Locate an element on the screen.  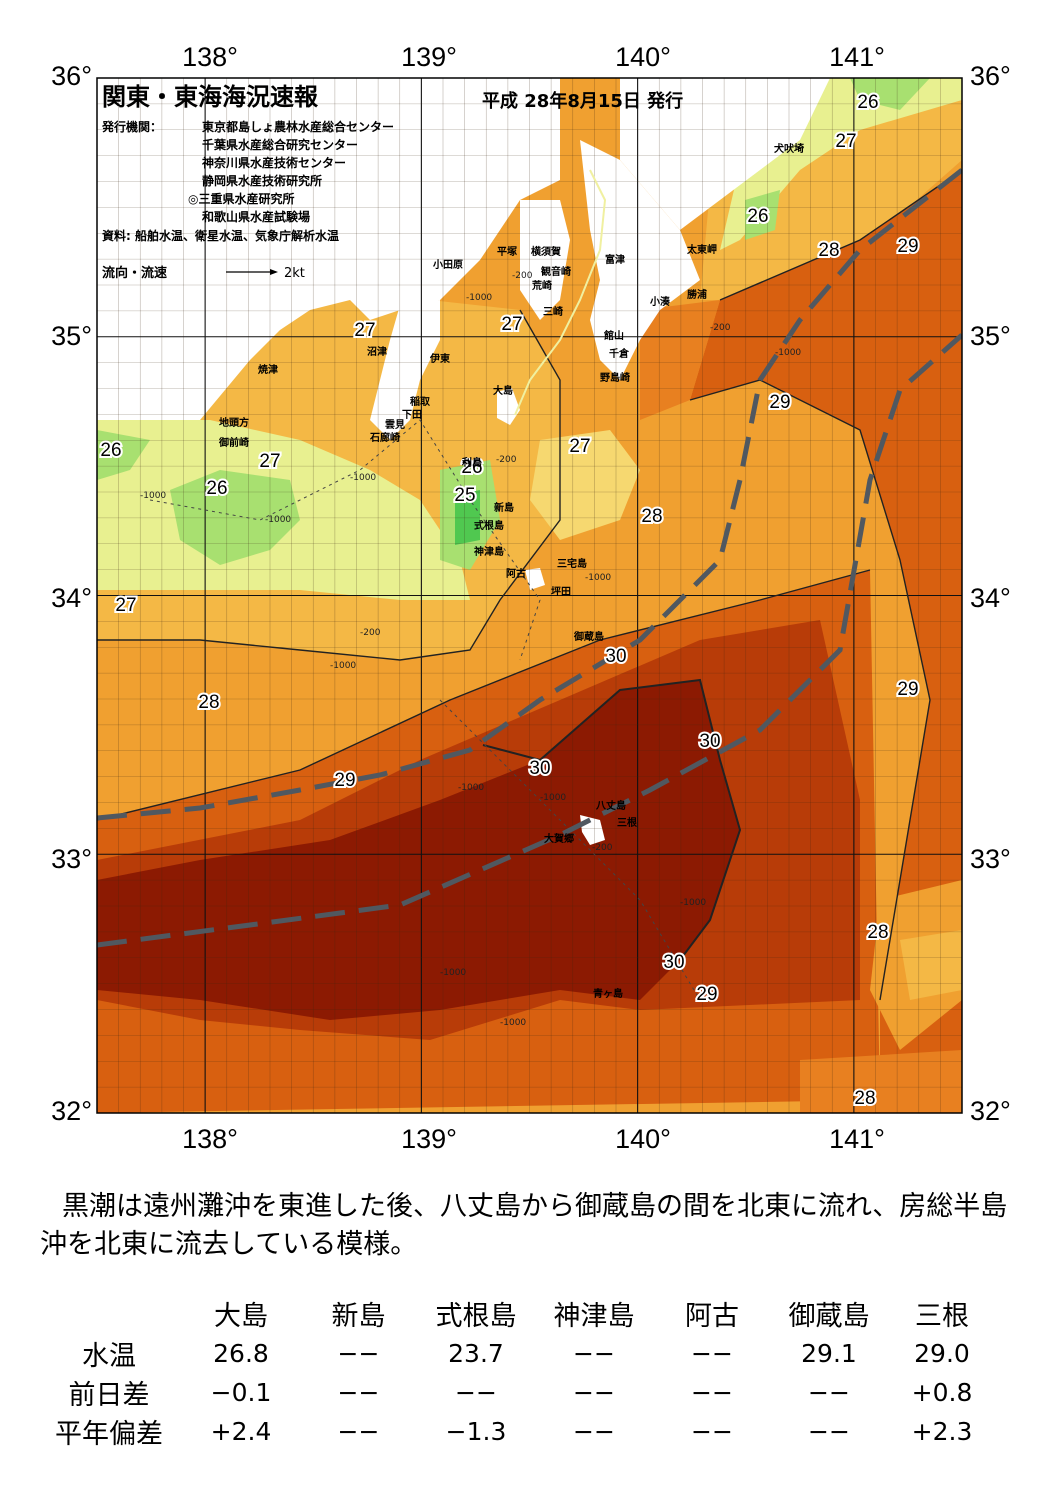
place-numazu: 沼津 is located at coordinates (377, 351).